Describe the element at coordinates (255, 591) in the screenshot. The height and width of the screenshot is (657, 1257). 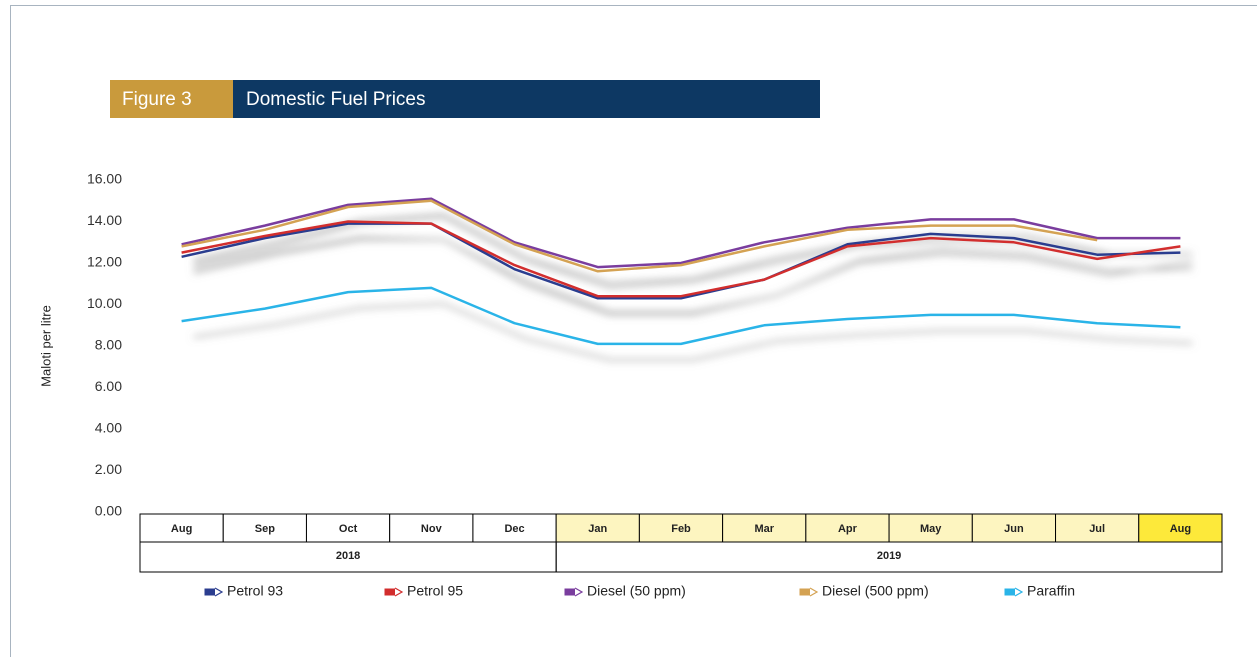
I see `legend-label: Petrol 93` at that location.